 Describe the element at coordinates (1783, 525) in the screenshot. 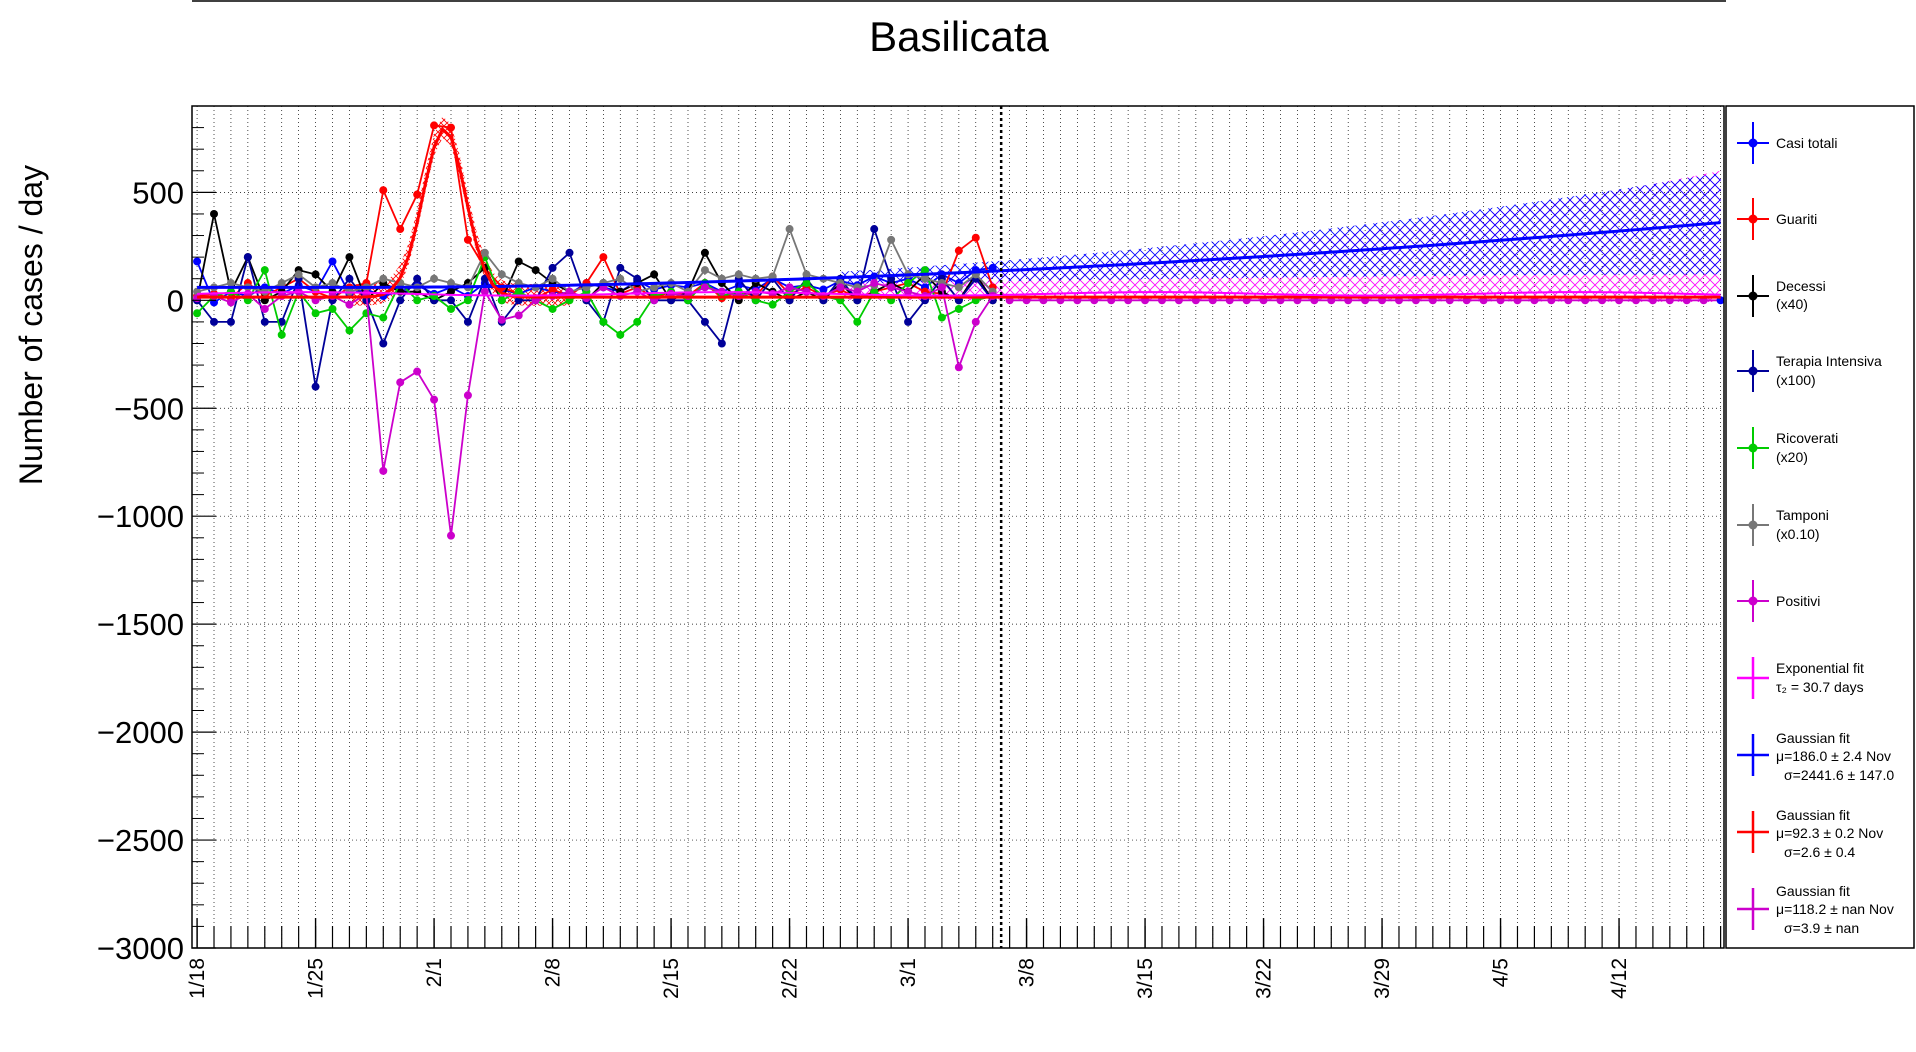

I see `legend-entry-tamponi: Tamponi (x0.10)` at that location.